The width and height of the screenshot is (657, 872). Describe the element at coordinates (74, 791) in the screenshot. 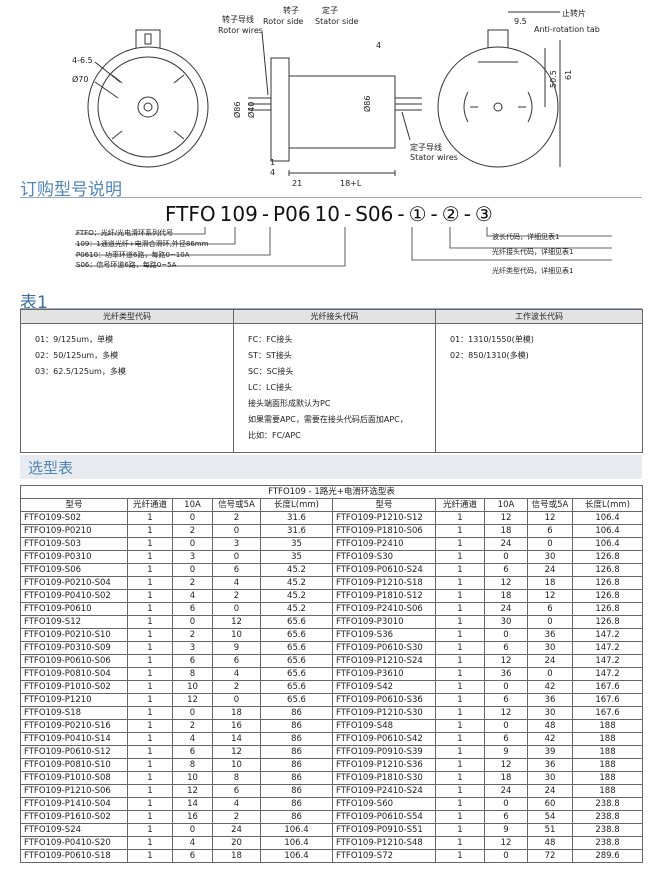

I see `table-cell: FTFO109-P1210-S06` at that location.